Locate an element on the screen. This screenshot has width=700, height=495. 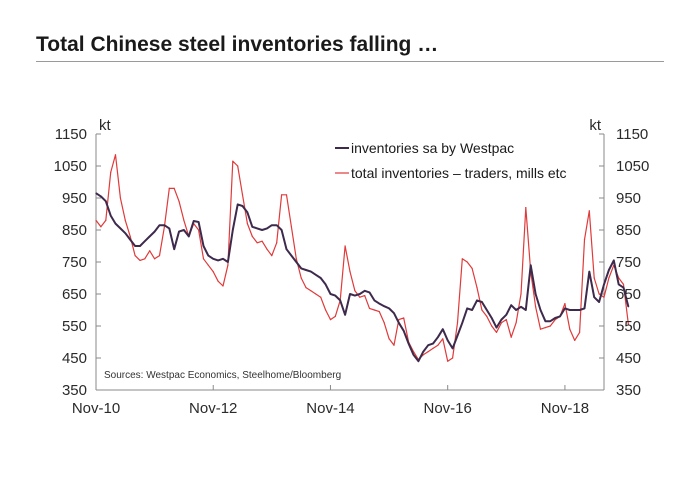
y-tick-label-left: 1050 is located at coordinates (70, 166).